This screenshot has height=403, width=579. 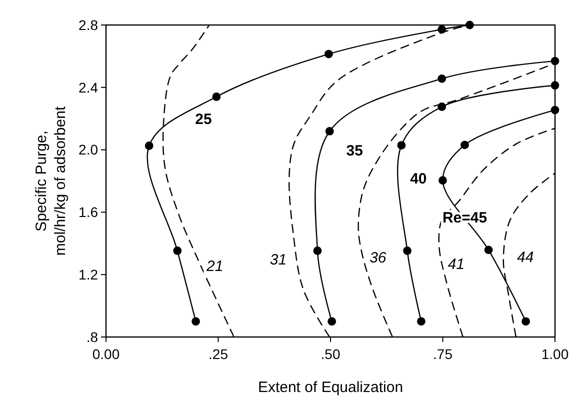 I want to click on x-tick-label: .25, so click(x=218, y=354).